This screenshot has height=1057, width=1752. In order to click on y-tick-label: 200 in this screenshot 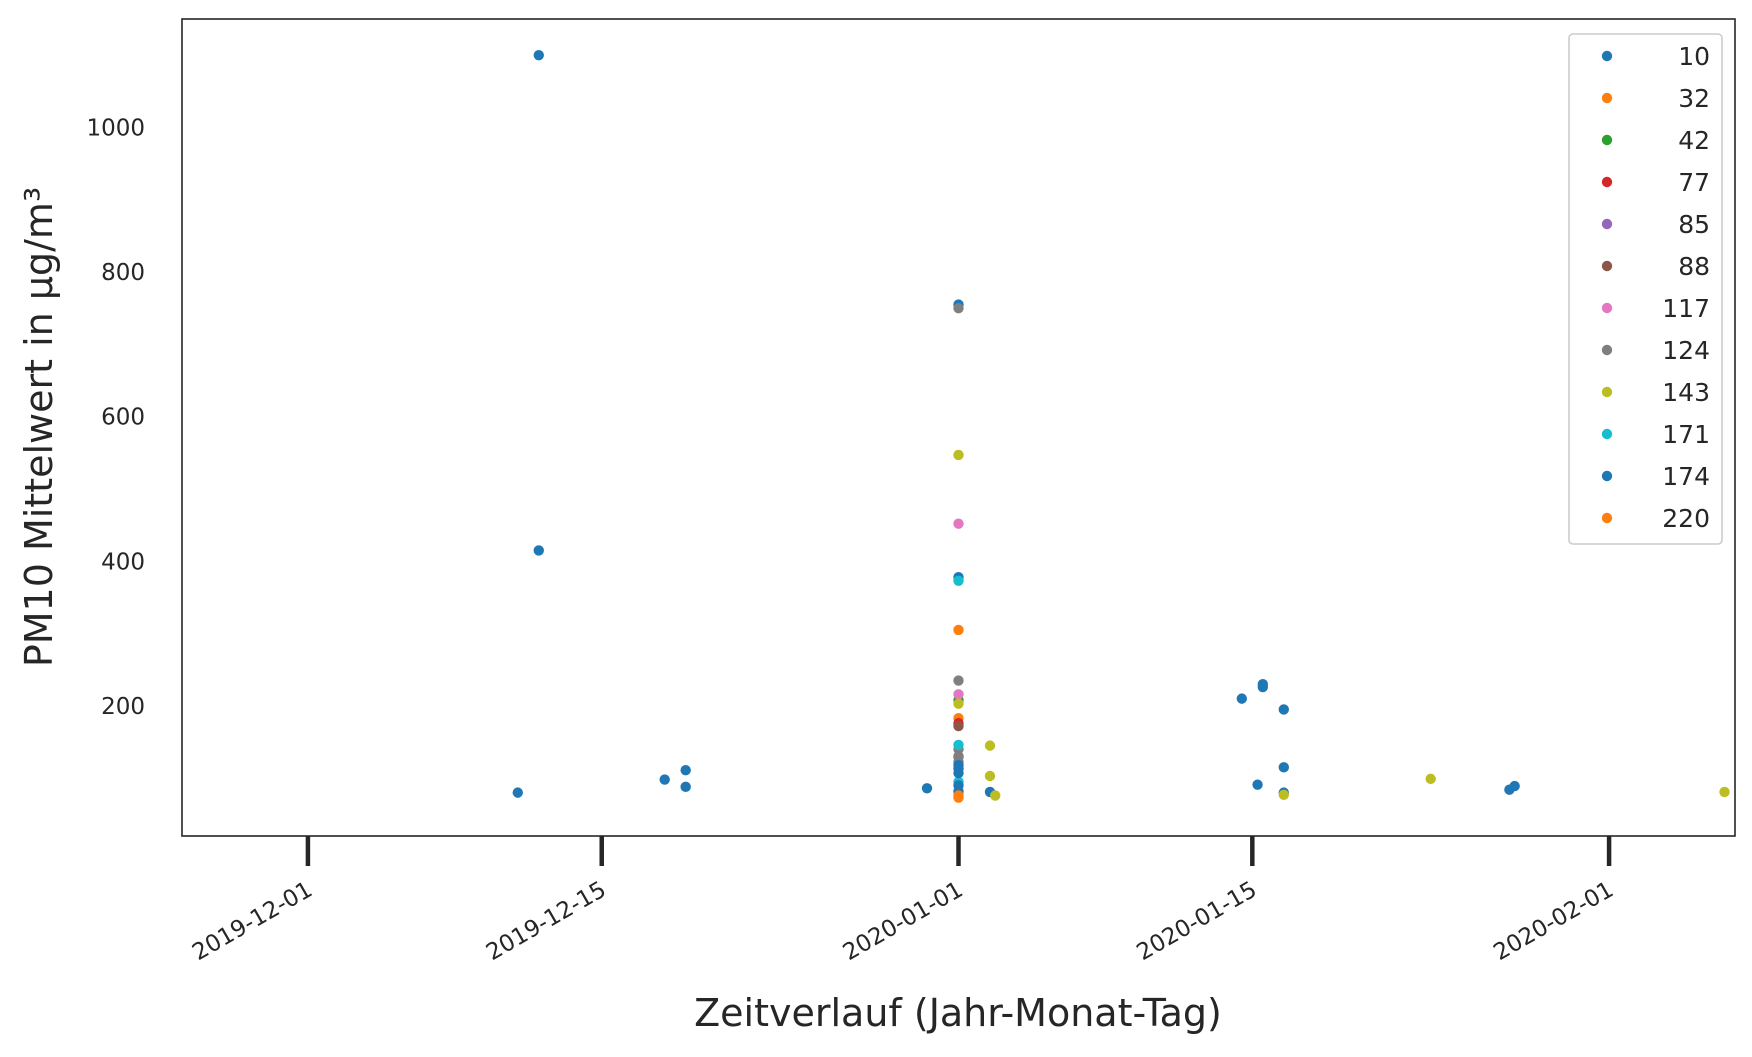, I will do `click(123, 707)`.